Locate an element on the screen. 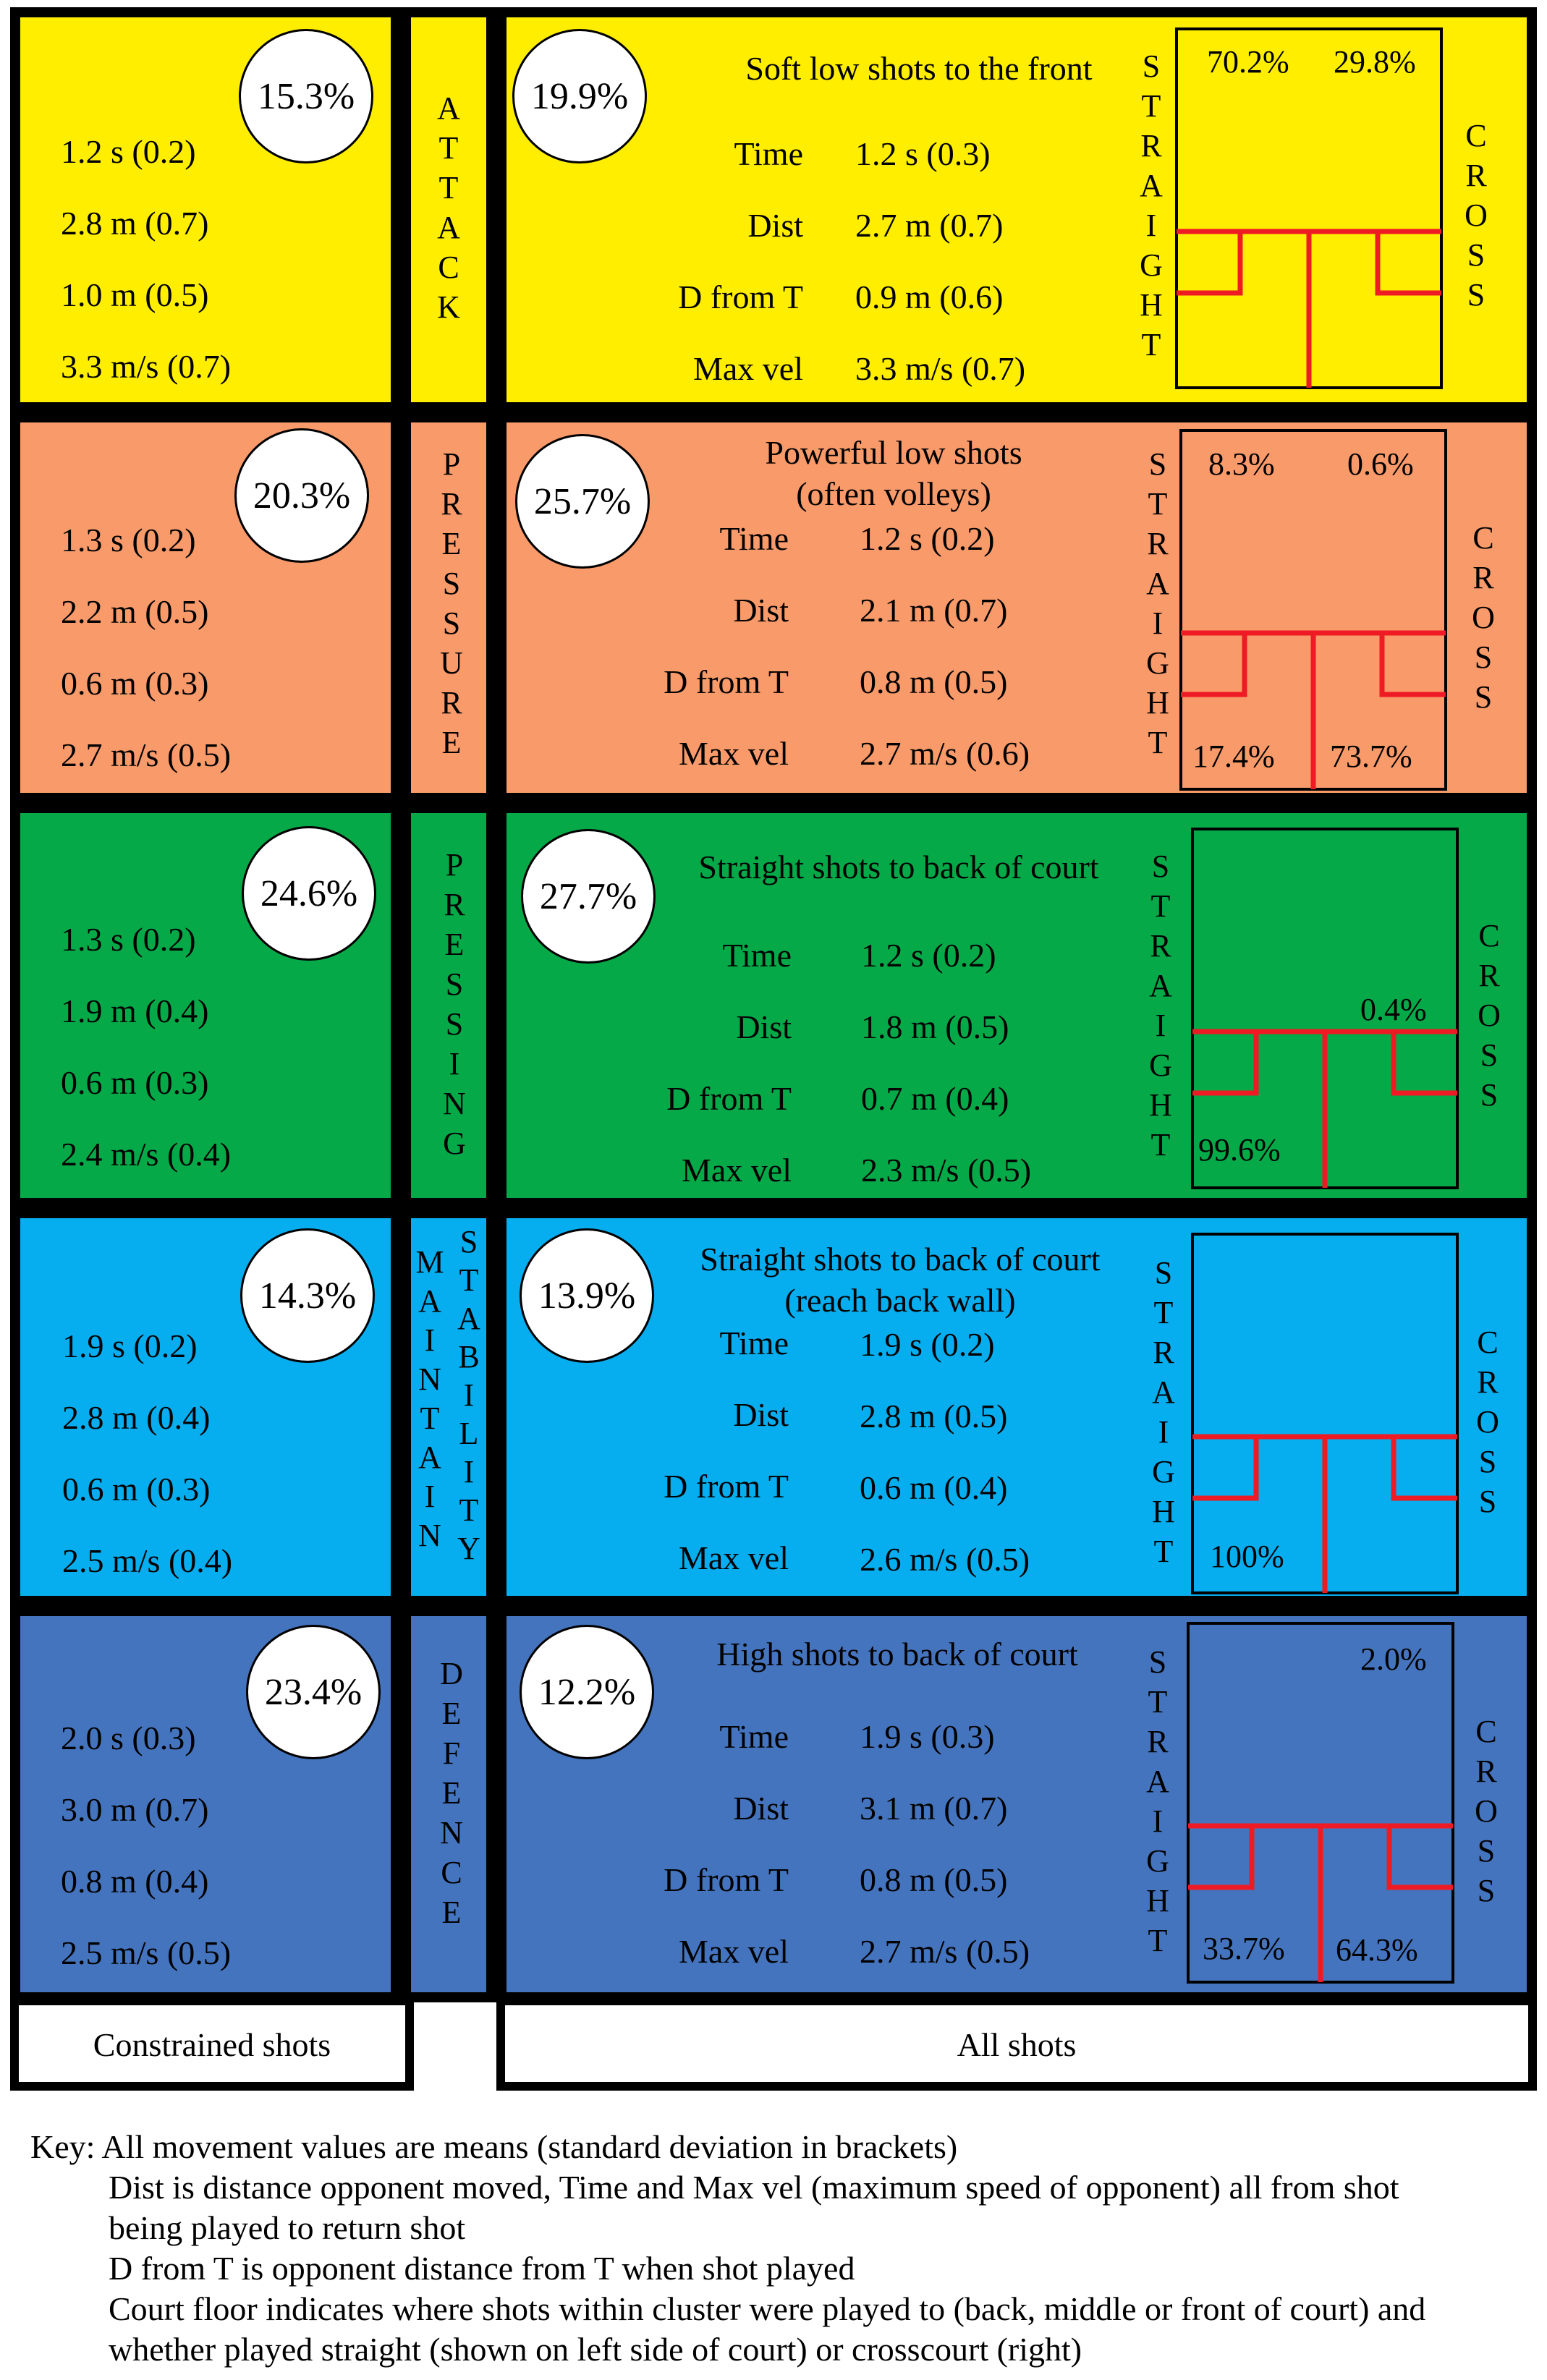 The width and height of the screenshot is (1547, 2380). maintain-cross-label: C R O S S is located at coordinates (1488, 1422).